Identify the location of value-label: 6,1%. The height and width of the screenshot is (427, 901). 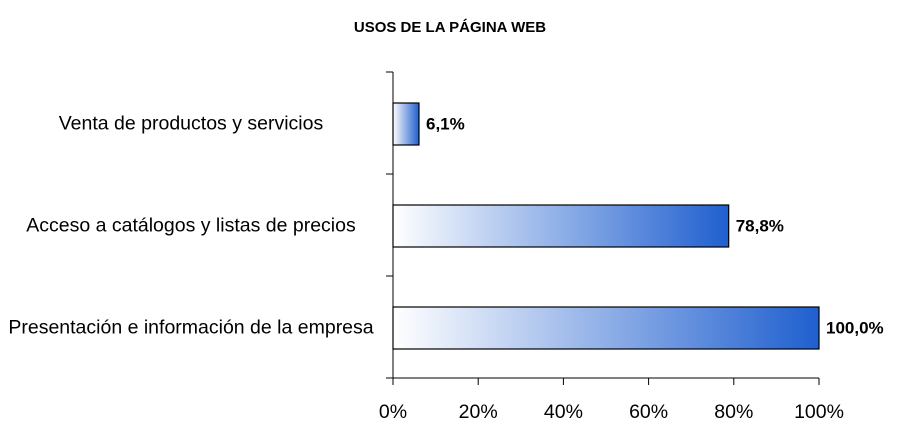
(445, 123).